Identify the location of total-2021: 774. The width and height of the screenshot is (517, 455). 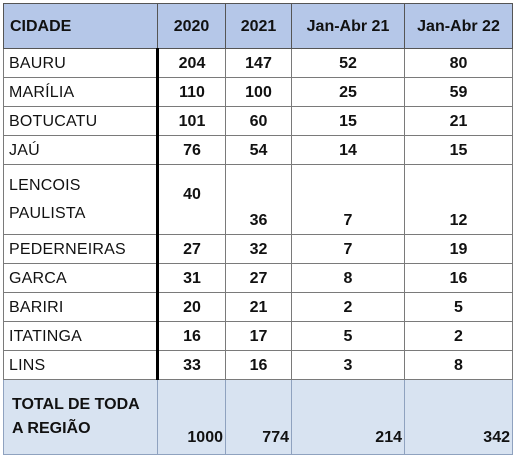
(258, 417).